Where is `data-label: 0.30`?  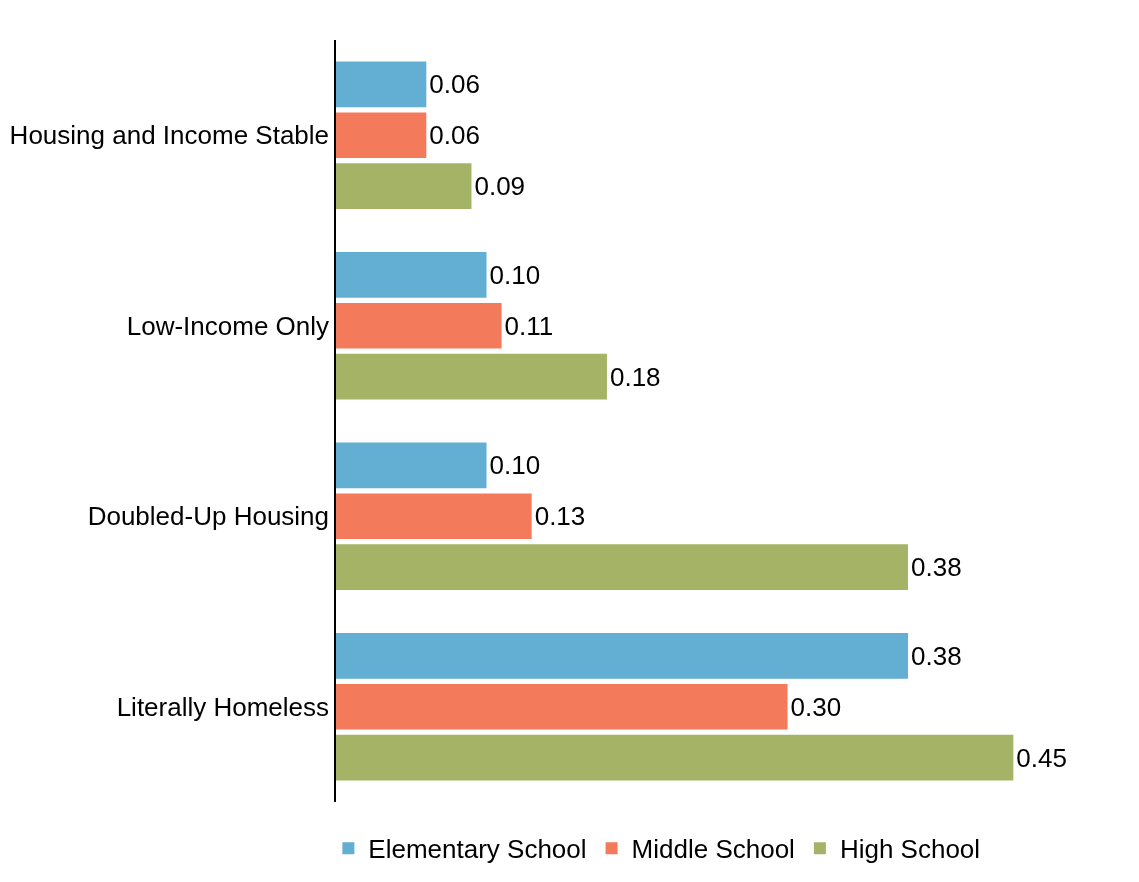 data-label: 0.30 is located at coordinates (816, 706).